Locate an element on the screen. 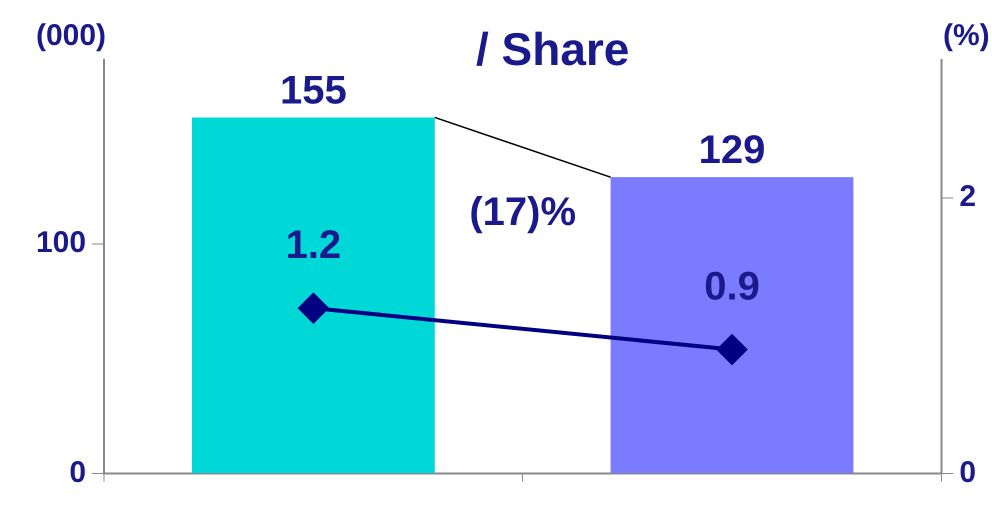 The width and height of the screenshot is (992, 512). data-label: 155 is located at coordinates (313, 90).